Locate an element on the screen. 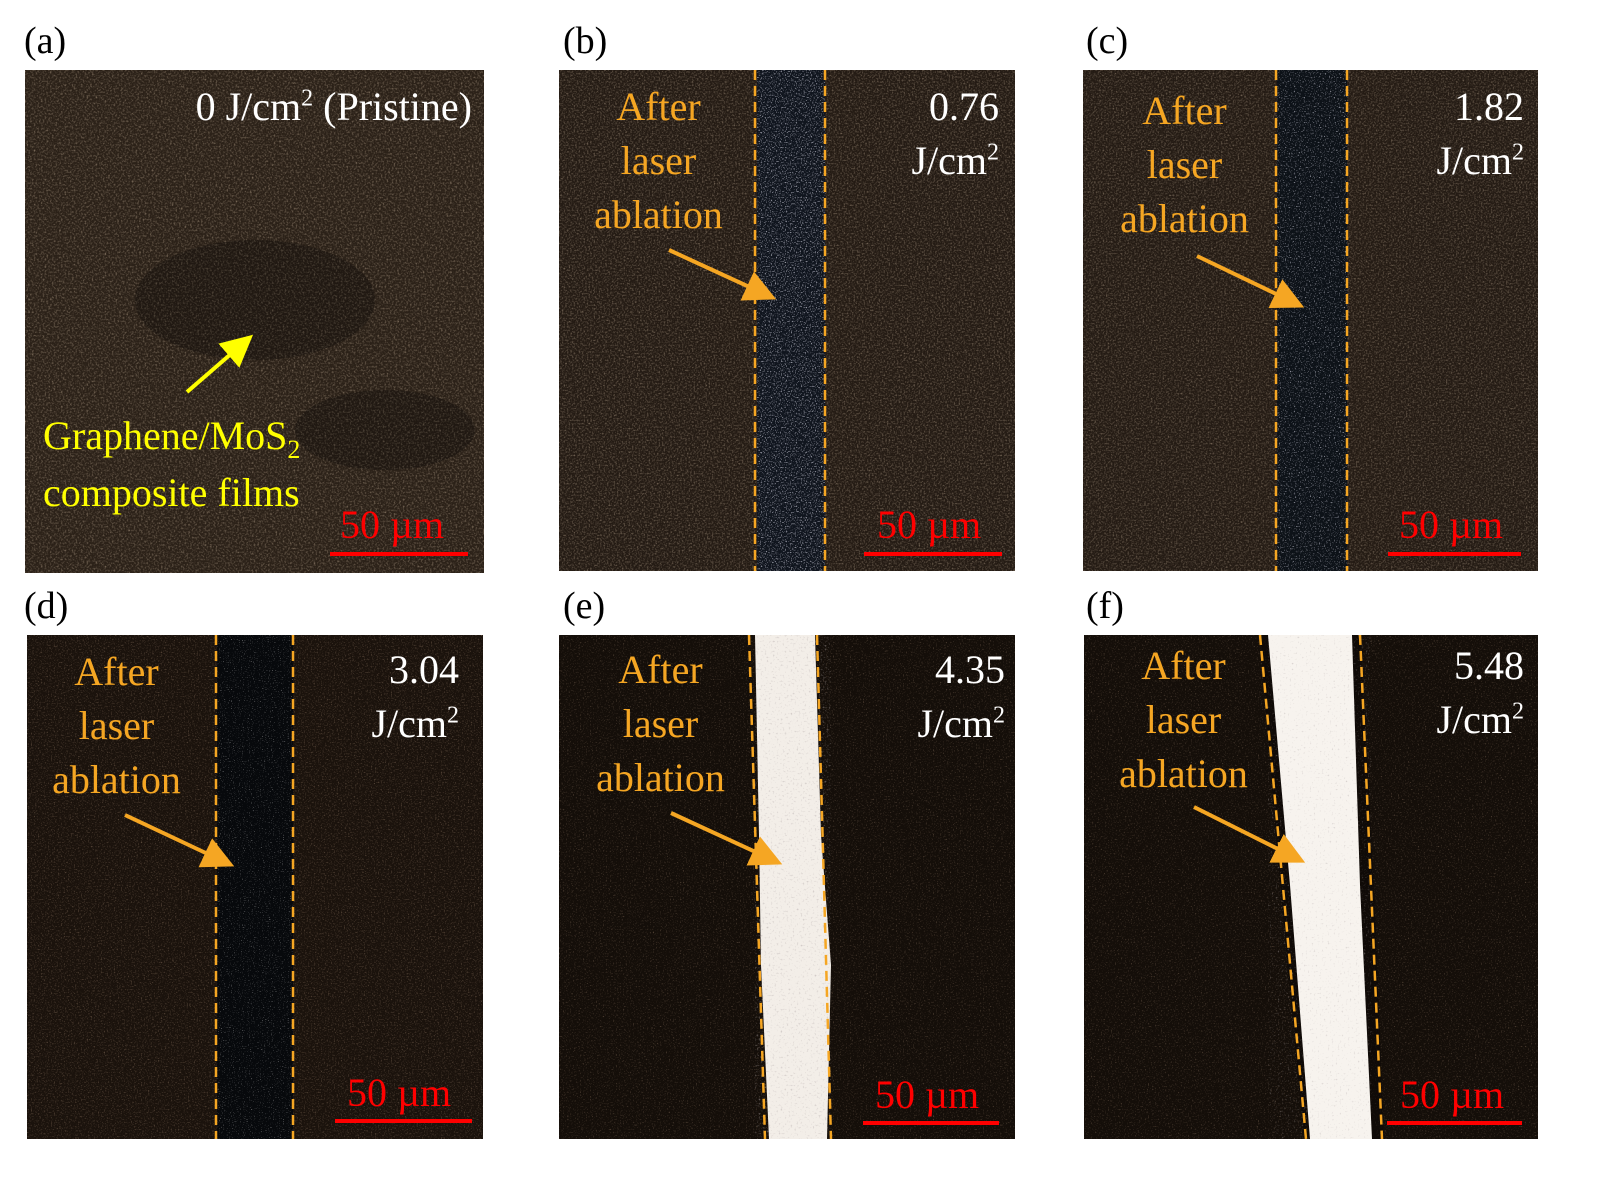 The width and height of the screenshot is (1618, 1192). fluence-label-c: 1.82 J/cm2 is located at coordinates (1480, 133).